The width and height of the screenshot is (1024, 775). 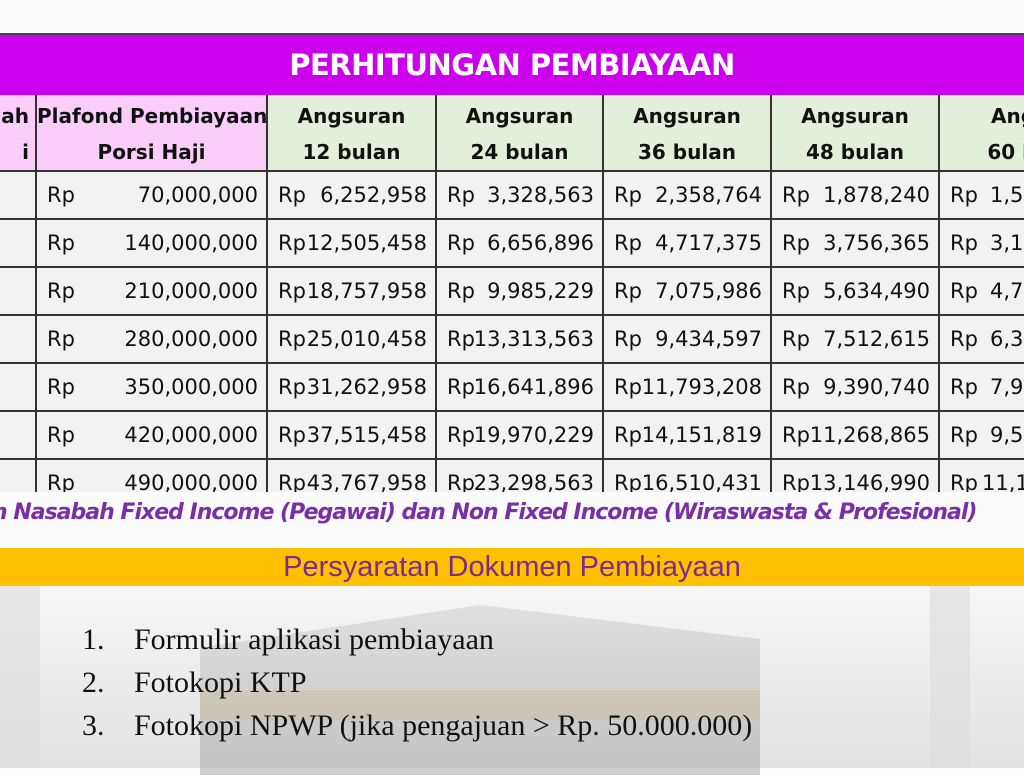 What do you see at coordinates (876, 339) in the screenshot?
I see `amount: 7,512,615` at bounding box center [876, 339].